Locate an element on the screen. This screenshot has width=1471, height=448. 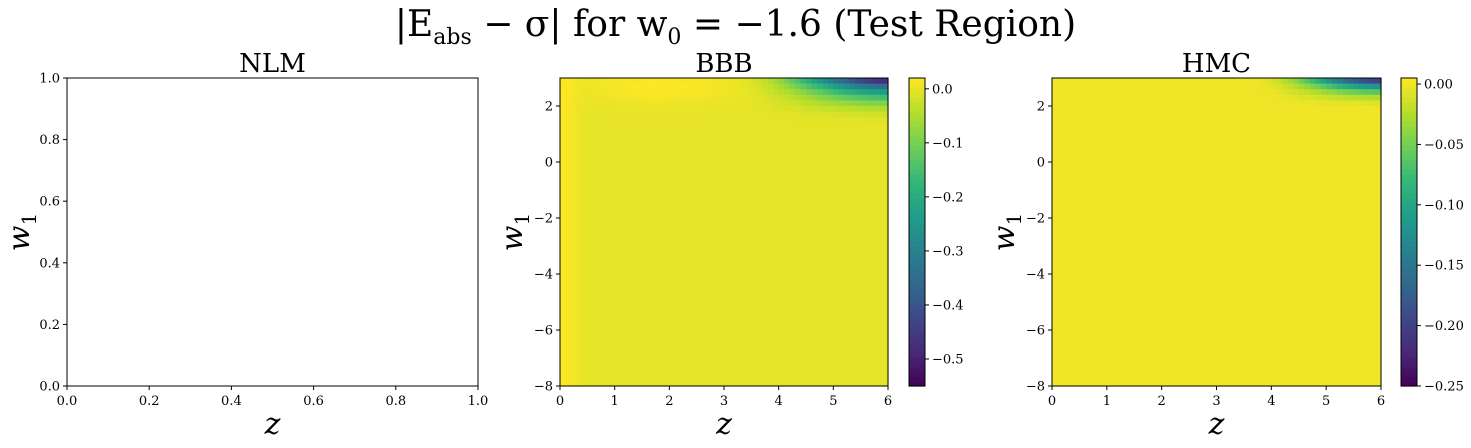
nlm-y-tick-label: 0.8 is located at coordinates (49, 140).